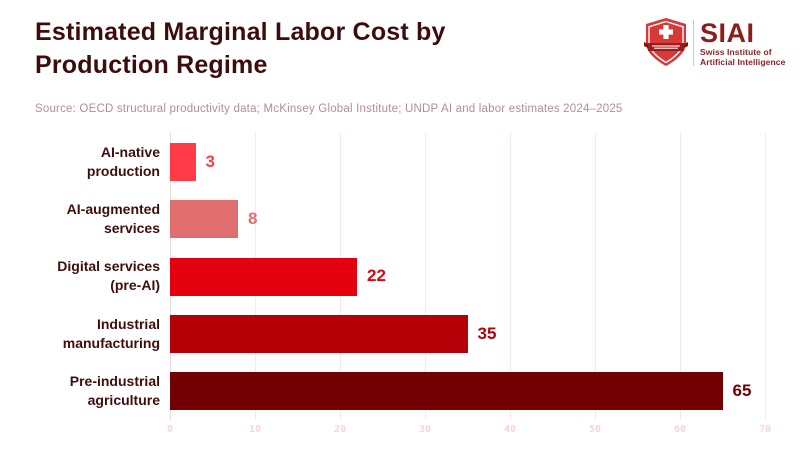  Describe the element at coordinates (743, 61) in the screenshot. I see `logo-name-line-2: Artificial Intelligence` at that location.